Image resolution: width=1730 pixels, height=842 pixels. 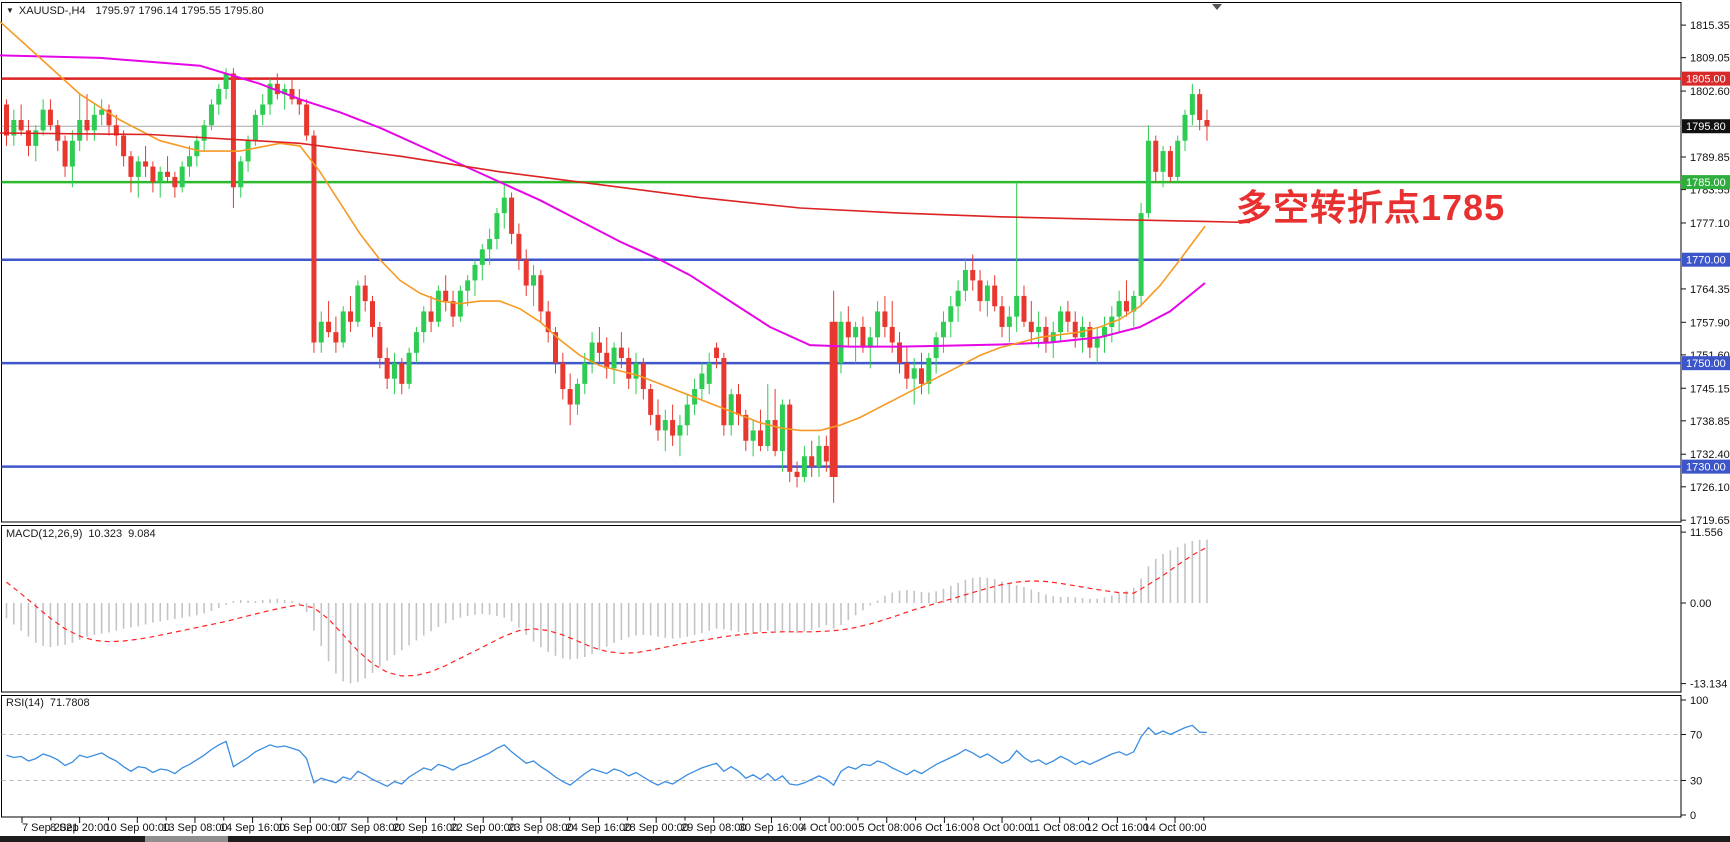 I want to click on time-label: 28 Sep 00:00, so click(x=655, y=828).